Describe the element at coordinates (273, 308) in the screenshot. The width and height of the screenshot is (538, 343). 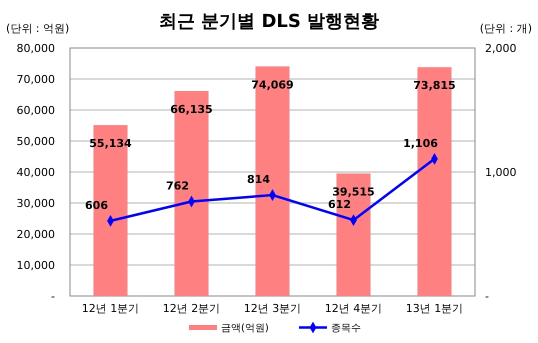
I see `x-tick-label: 12년 3분기` at that location.